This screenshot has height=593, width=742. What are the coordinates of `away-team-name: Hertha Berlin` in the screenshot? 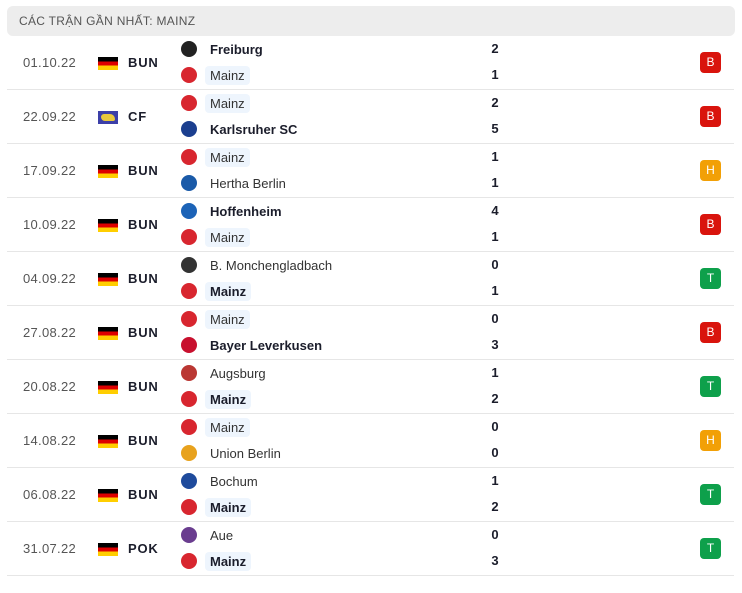 It's located at (248, 183).